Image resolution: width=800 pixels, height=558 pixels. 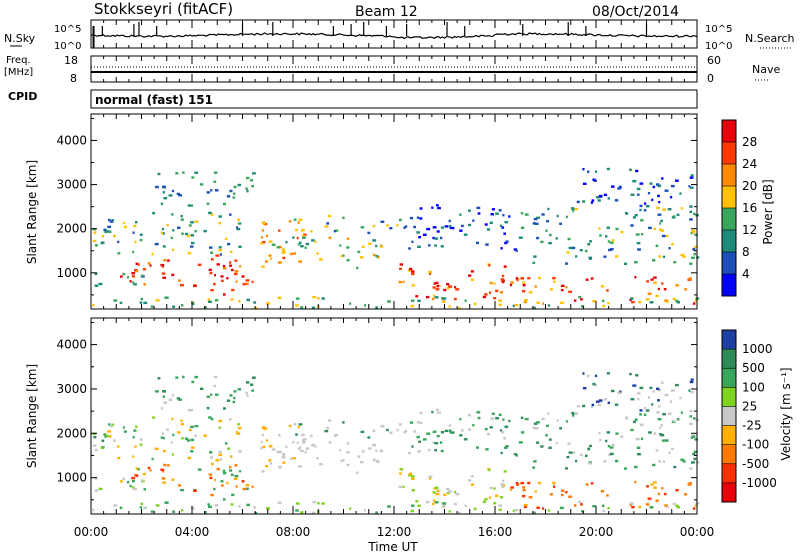 What do you see at coordinates (370, 35) in the screenshot?
I see `noise-spikes` at bounding box center [370, 35].